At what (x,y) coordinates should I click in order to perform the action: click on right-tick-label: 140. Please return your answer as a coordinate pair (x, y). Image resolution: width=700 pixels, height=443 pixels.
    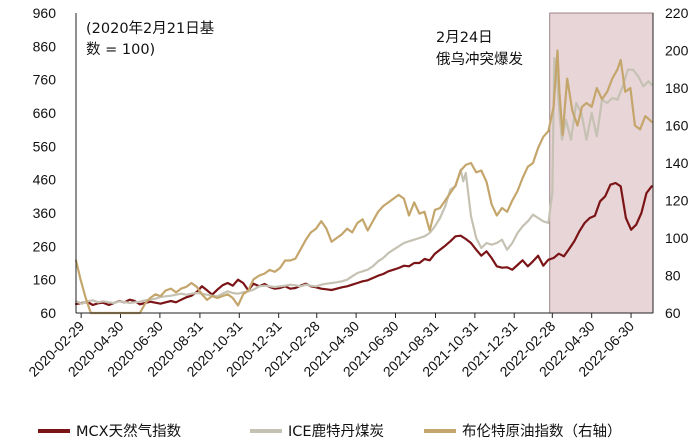
    Looking at the image, I should click on (677, 163).